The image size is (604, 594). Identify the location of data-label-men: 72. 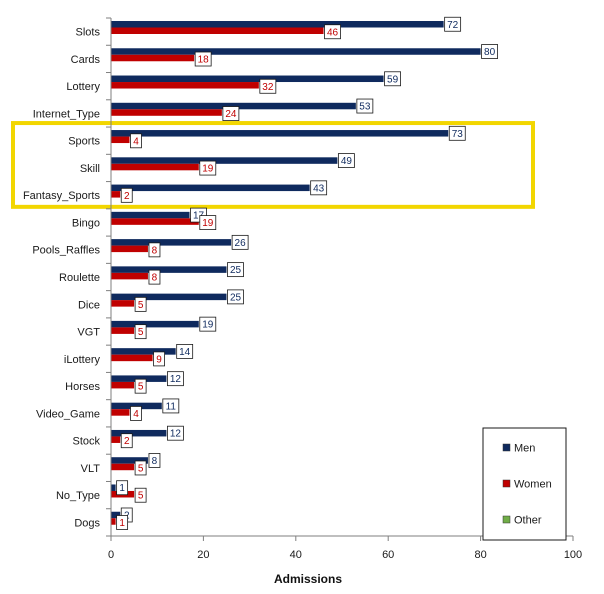
(453, 24).